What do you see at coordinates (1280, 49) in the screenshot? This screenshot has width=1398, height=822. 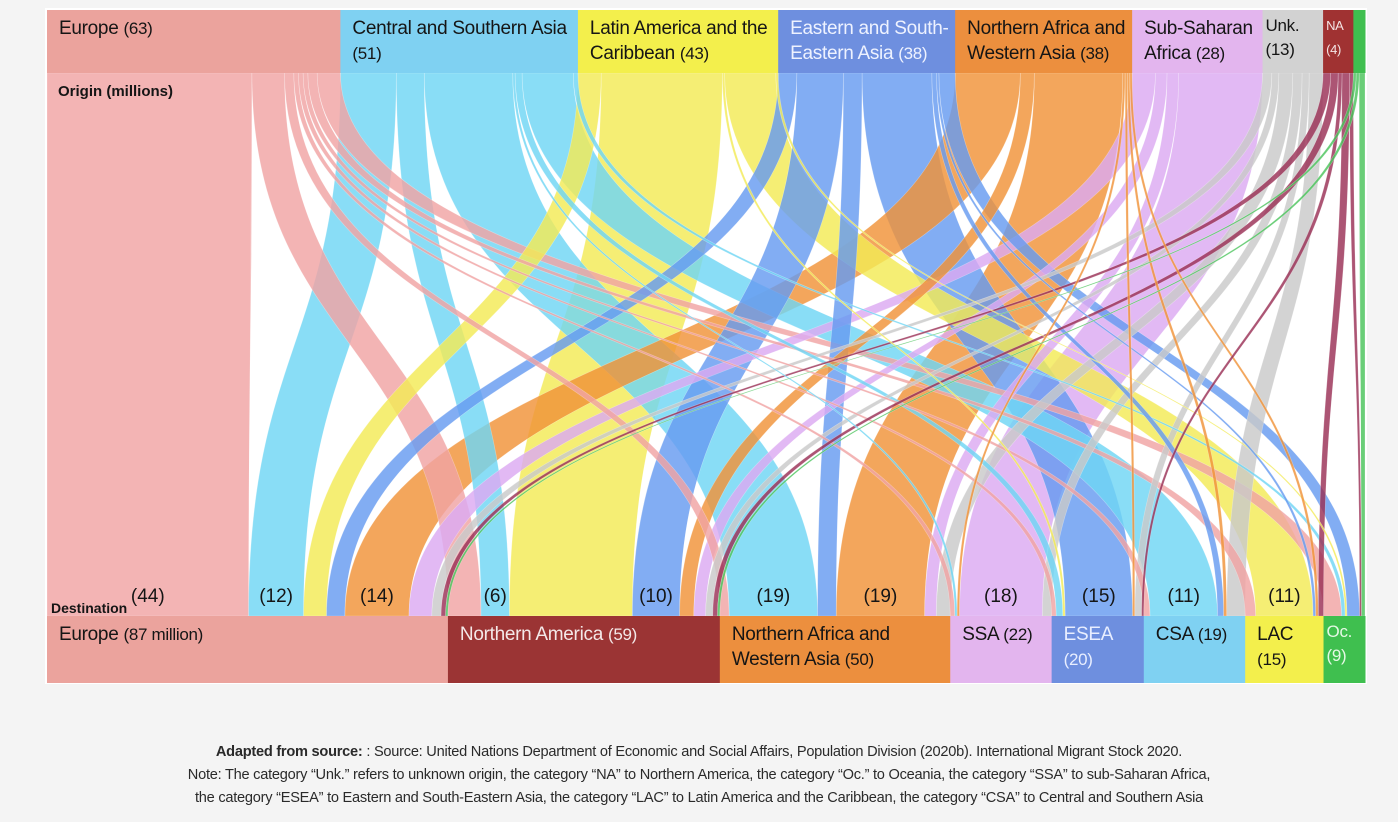 I see `node-value: (13)` at bounding box center [1280, 49].